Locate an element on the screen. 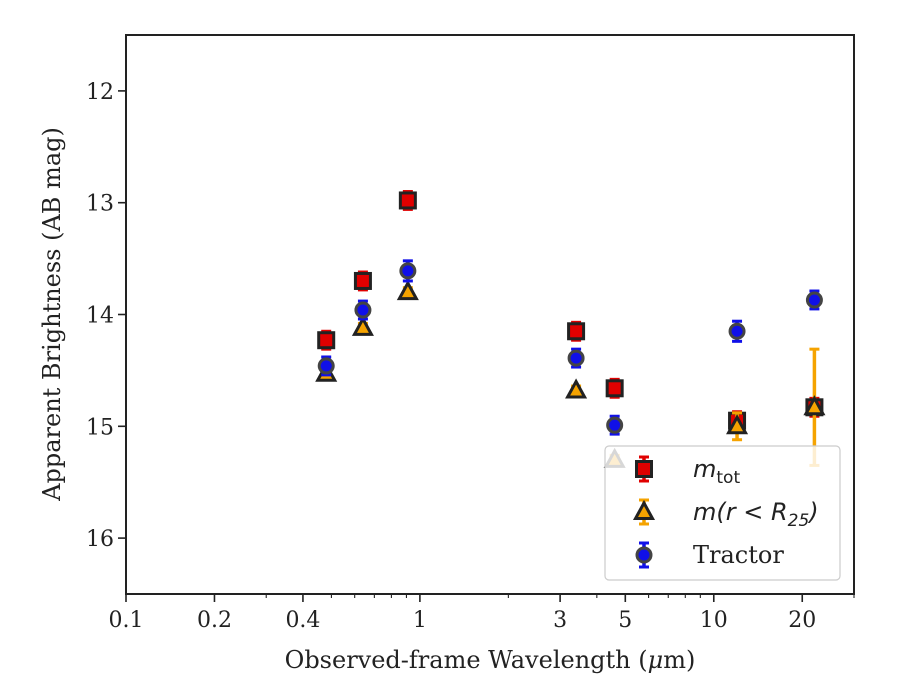  legend-label: mtot is located at coordinates (716, 471).